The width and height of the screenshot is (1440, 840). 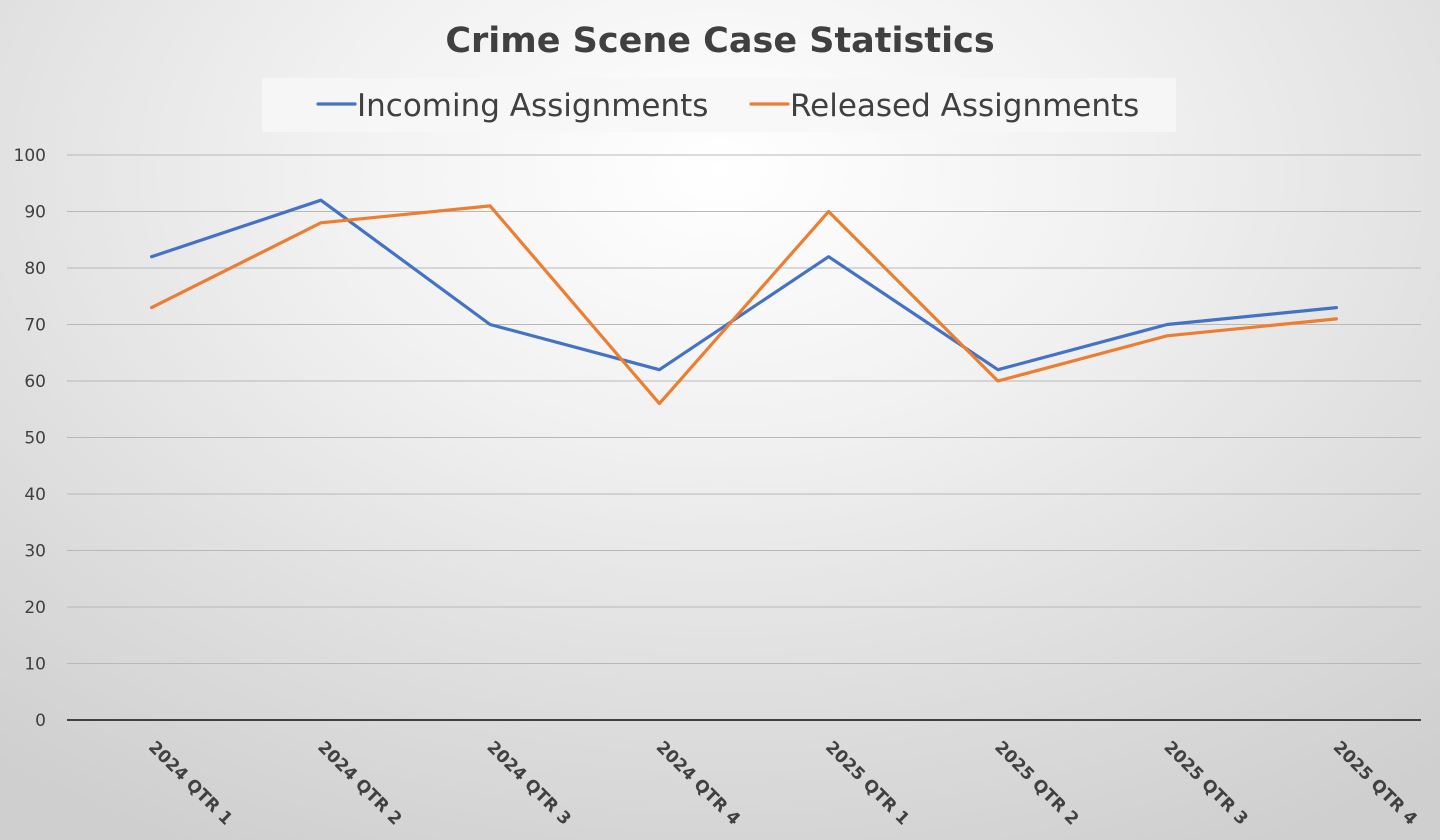 What do you see at coordinates (35, 665) in the screenshot?
I see `y-tick-label-10: 10` at bounding box center [35, 665].